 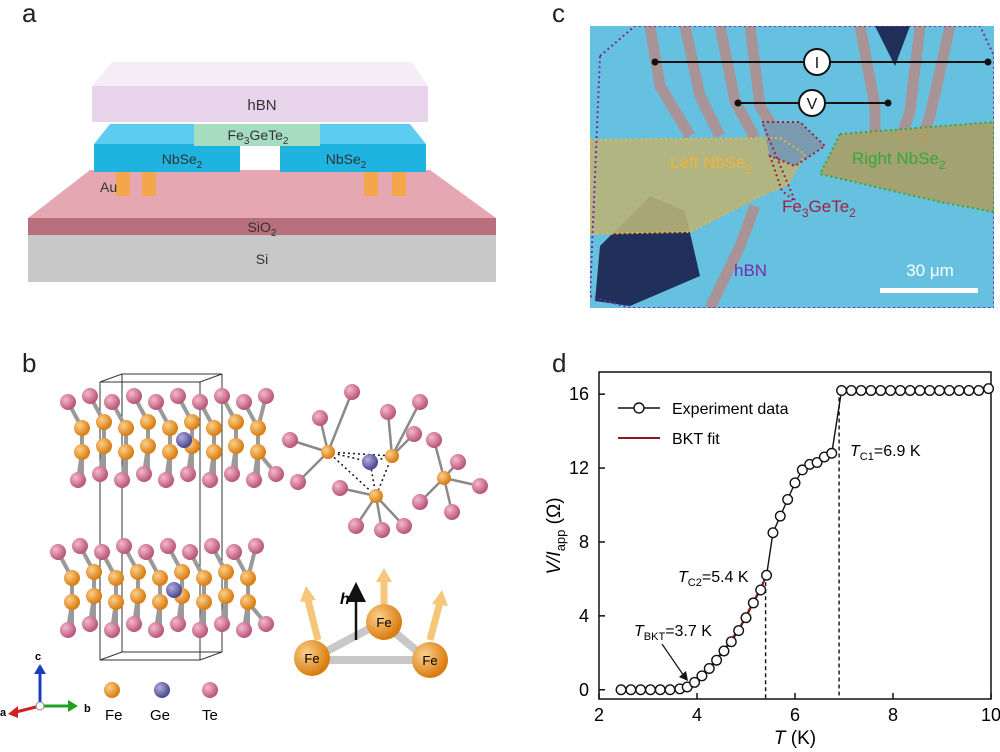 What do you see at coordinates (579, 468) in the screenshot?
I see `y-tick-label: 12` at bounding box center [579, 468].